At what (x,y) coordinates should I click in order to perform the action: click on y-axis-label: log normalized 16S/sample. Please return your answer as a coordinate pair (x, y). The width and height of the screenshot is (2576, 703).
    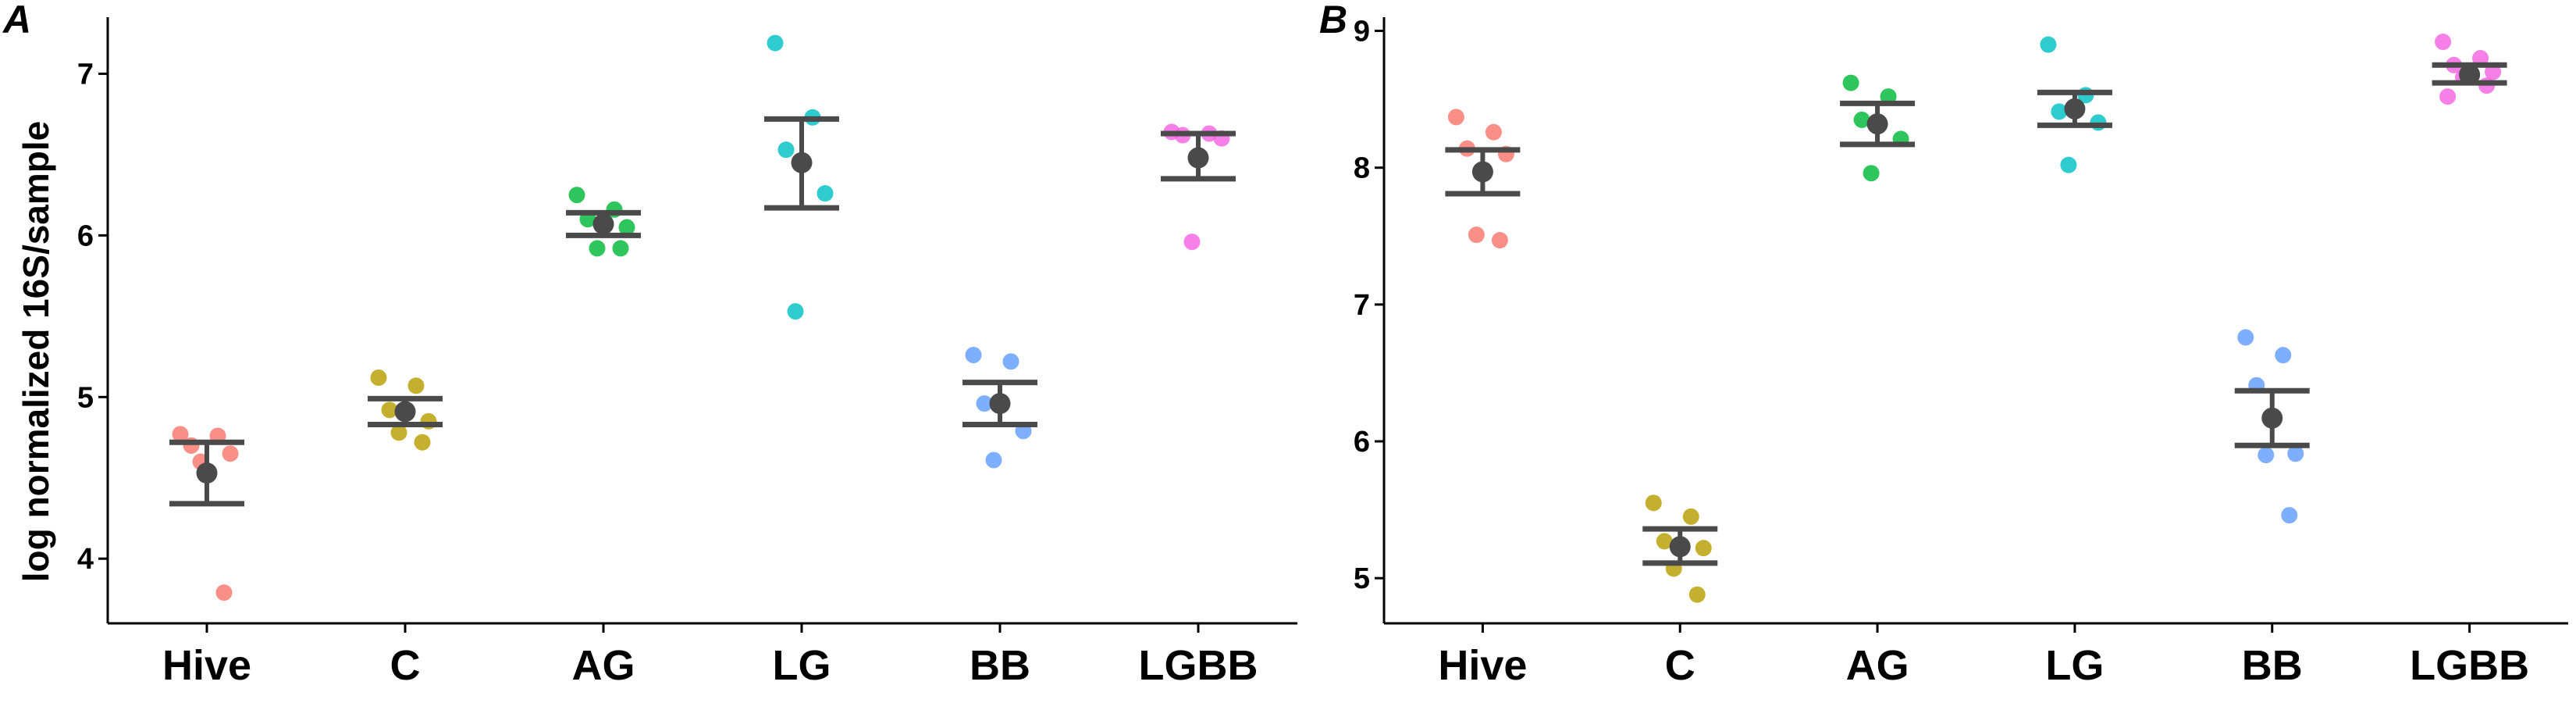
    Looking at the image, I should click on (36, 352).